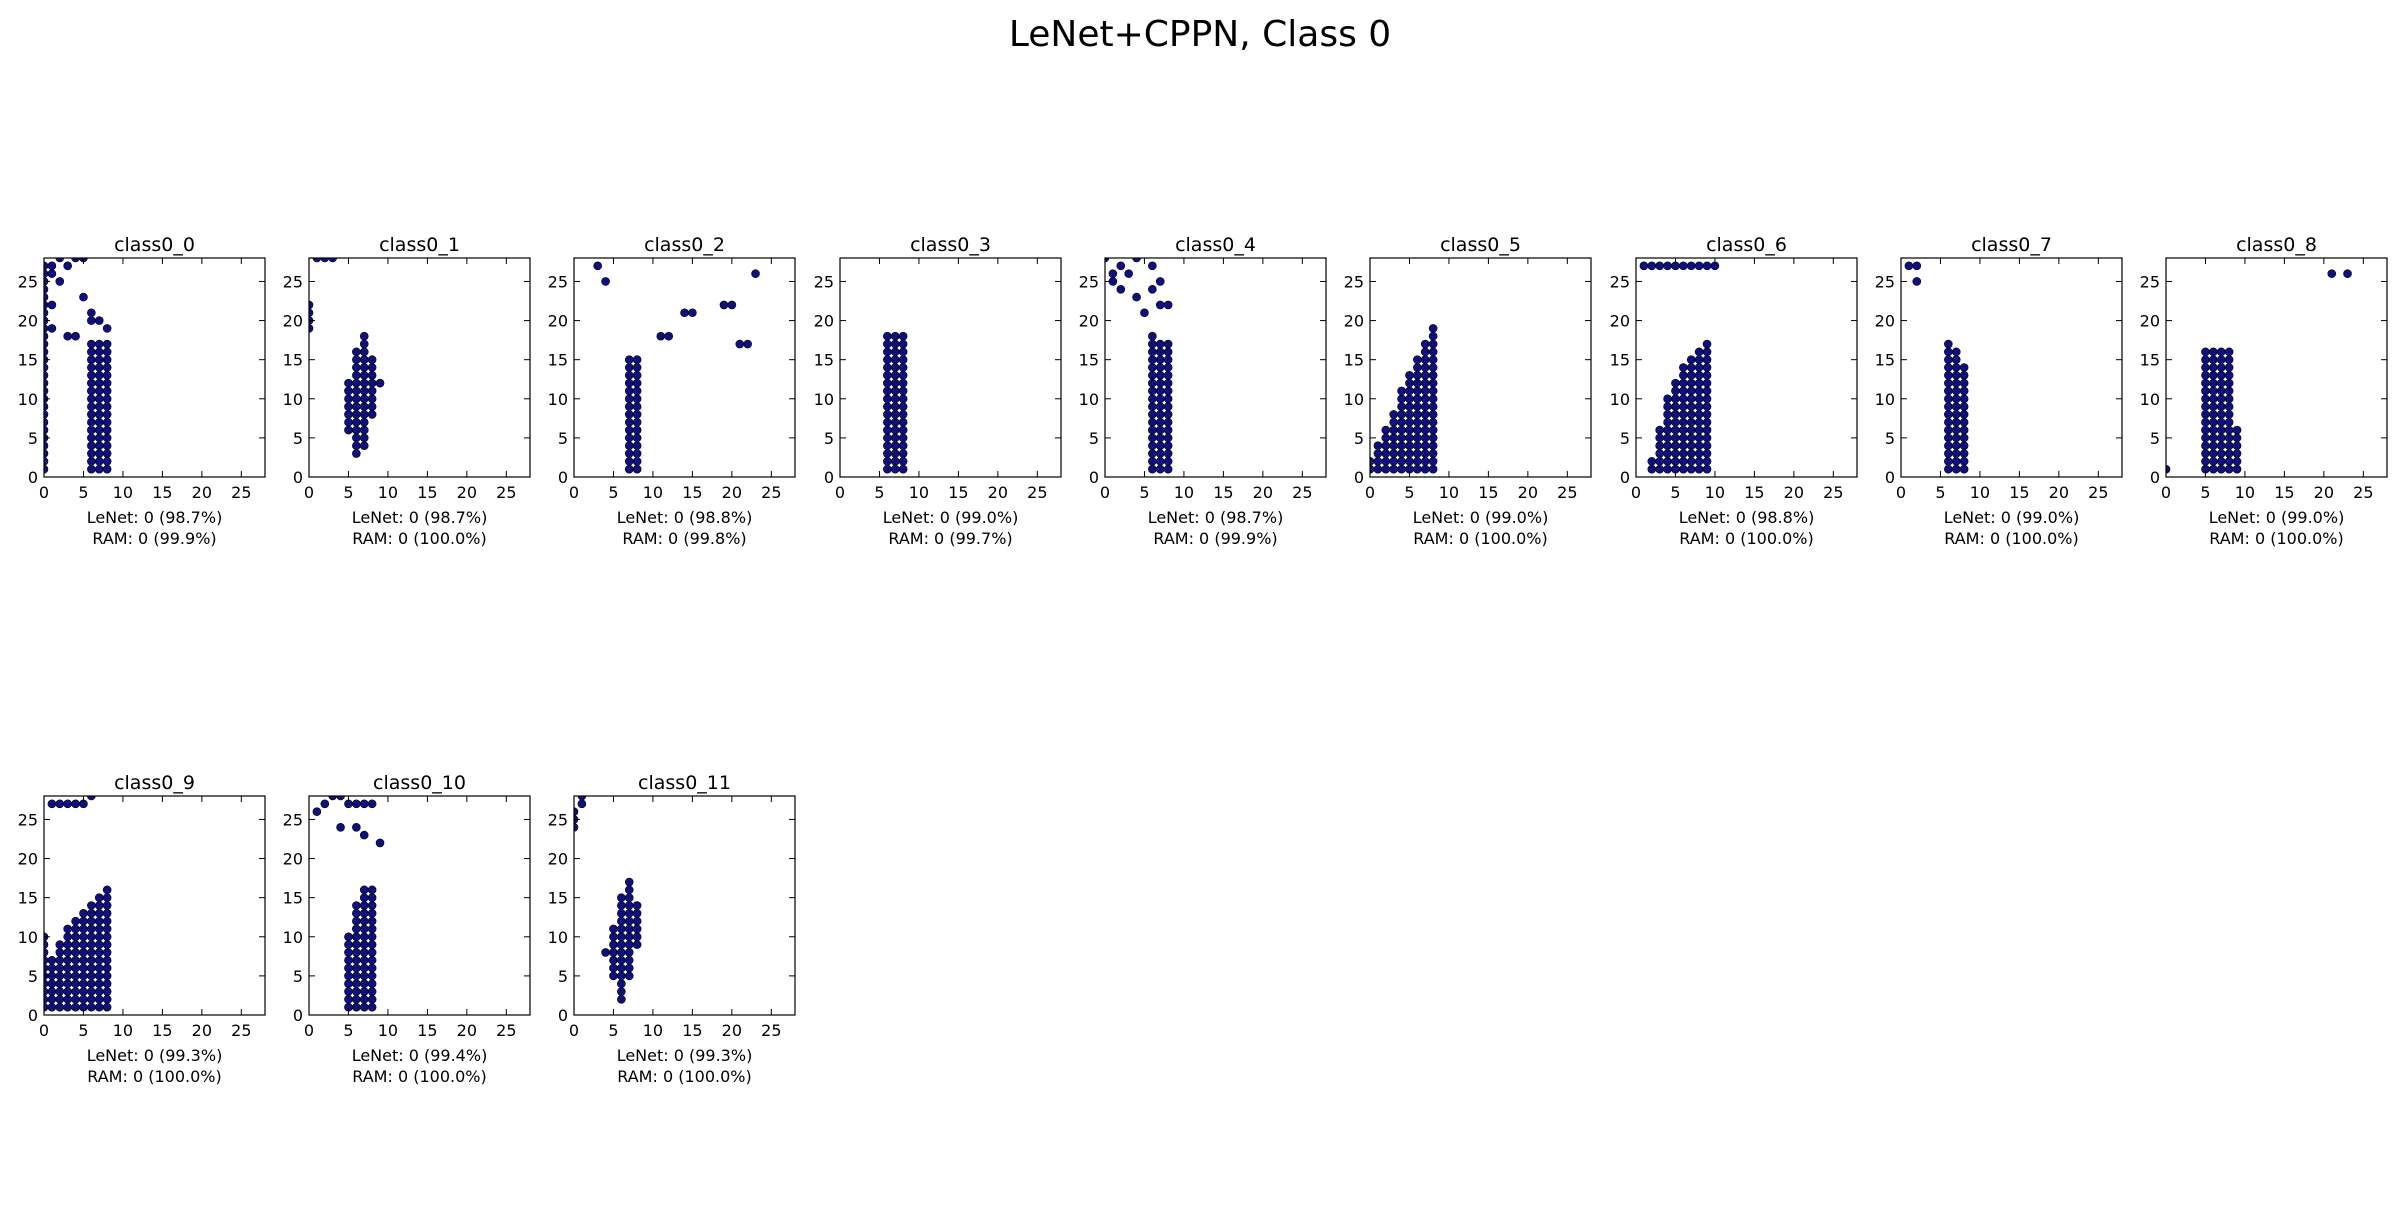 This screenshot has height=1206, width=2400. Describe the element at coordinates (950, 245) in the screenshot. I see `subplot-title: class0_3` at that location.